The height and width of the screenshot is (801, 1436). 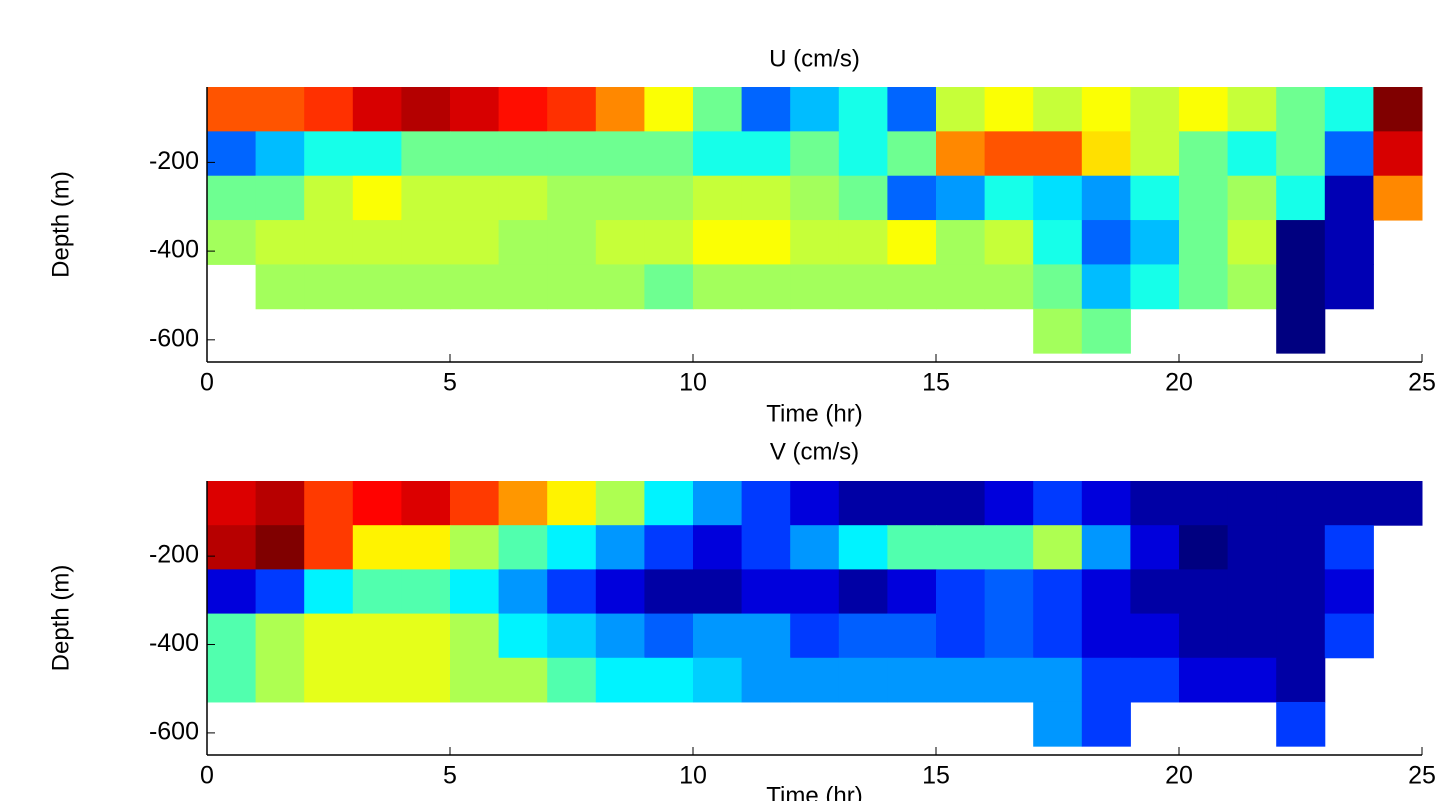 I want to click on x-tick-label: 10, so click(x=693, y=383).